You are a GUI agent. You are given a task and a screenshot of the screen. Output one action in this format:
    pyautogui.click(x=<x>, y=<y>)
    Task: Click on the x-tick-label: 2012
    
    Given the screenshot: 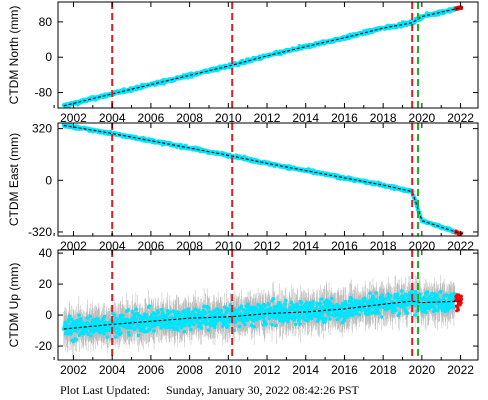 What is the action you would take?
    pyautogui.click(x=267, y=118)
    